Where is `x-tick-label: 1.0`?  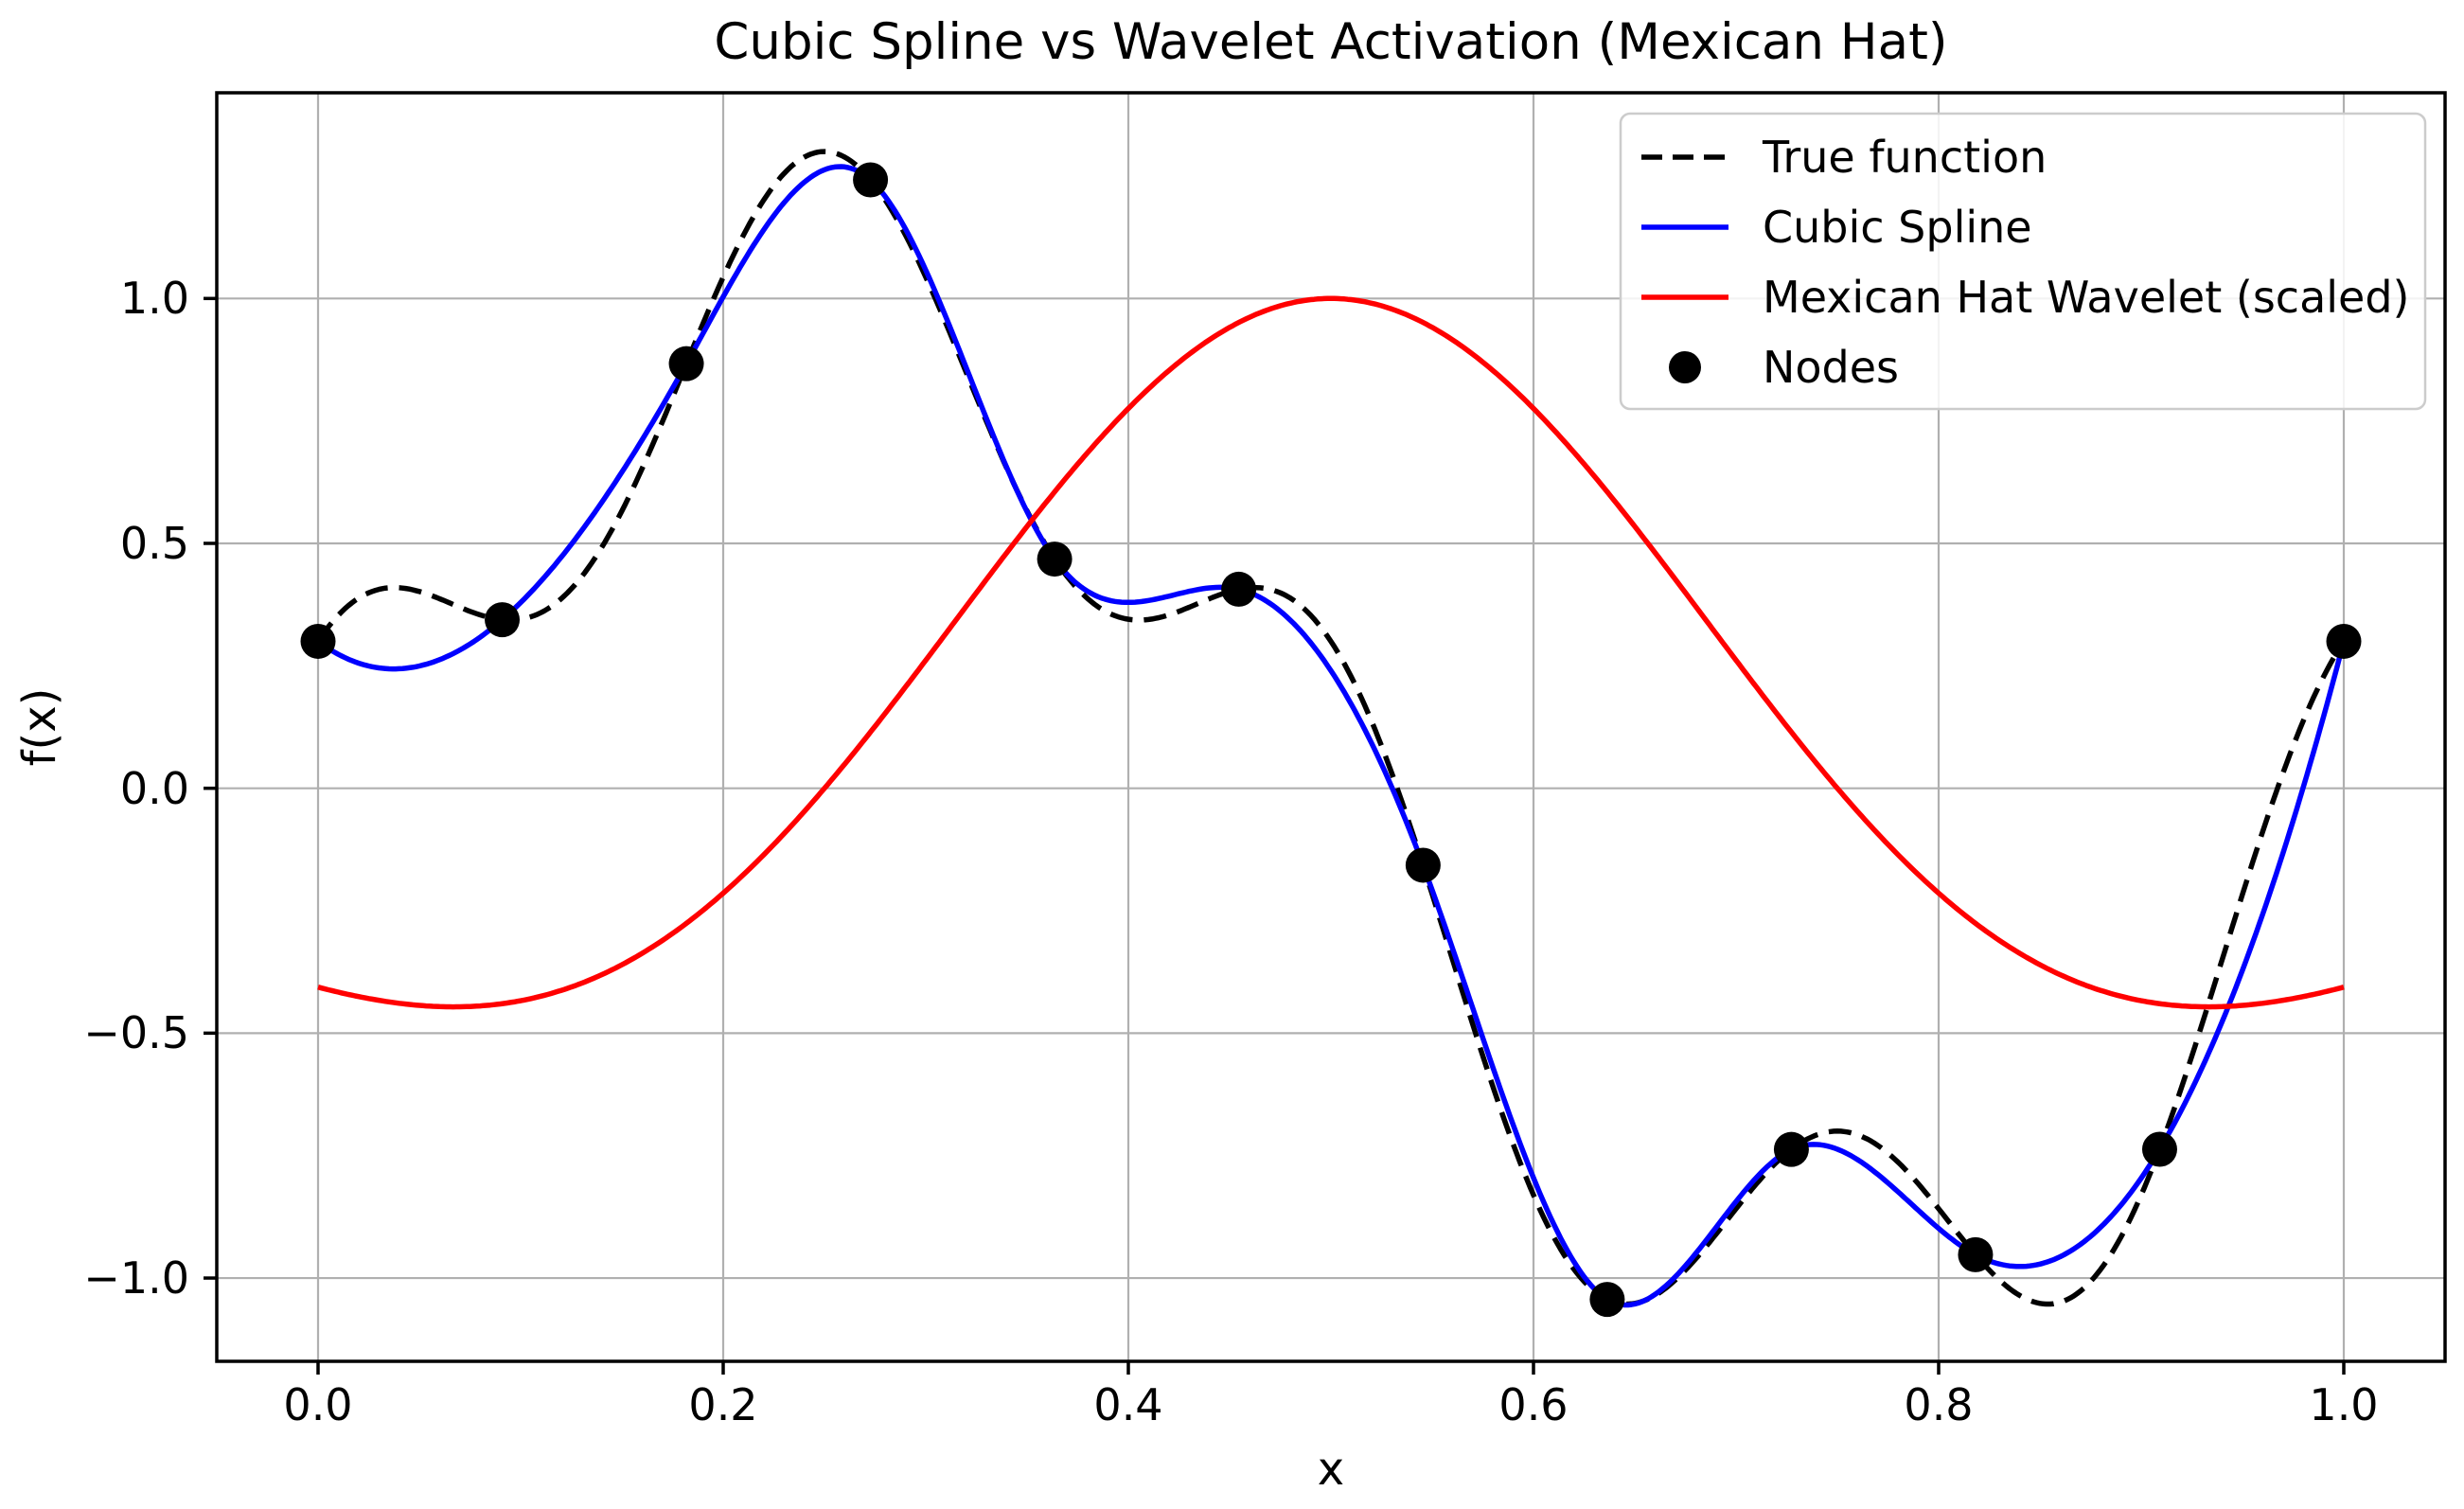 x-tick-label: 1.0 is located at coordinates (2343, 1404).